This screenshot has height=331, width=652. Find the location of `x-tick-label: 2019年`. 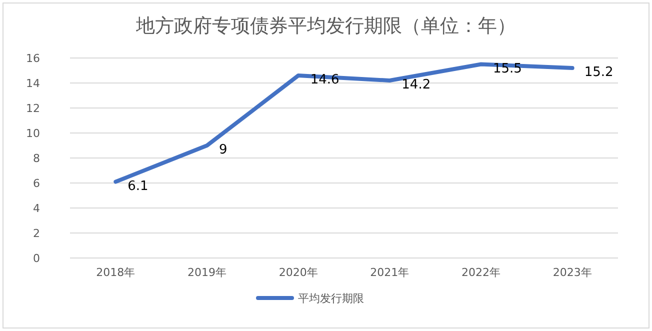

x-tick-label: 2019年 is located at coordinates (207, 272).